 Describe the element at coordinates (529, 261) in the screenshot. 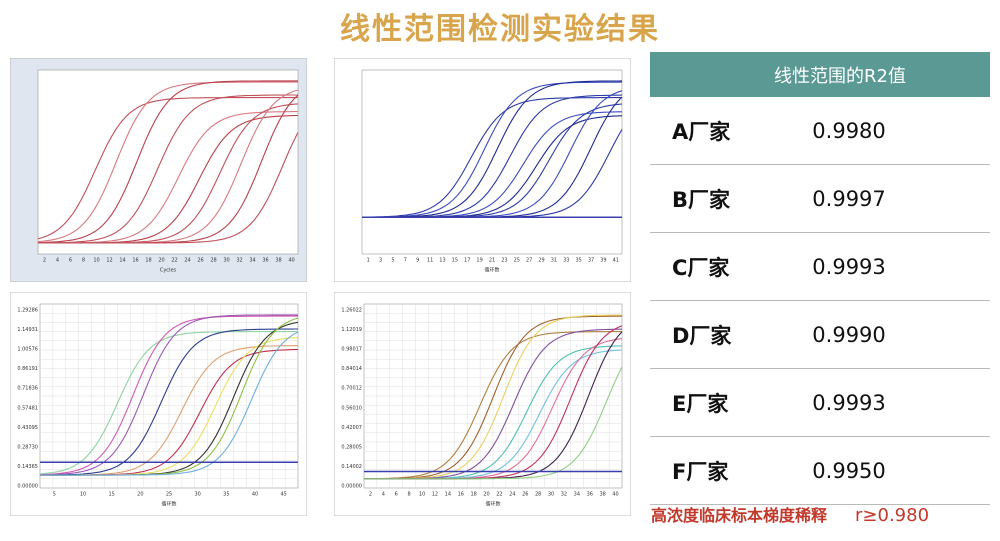

I see `x-tick-label: 27` at that location.